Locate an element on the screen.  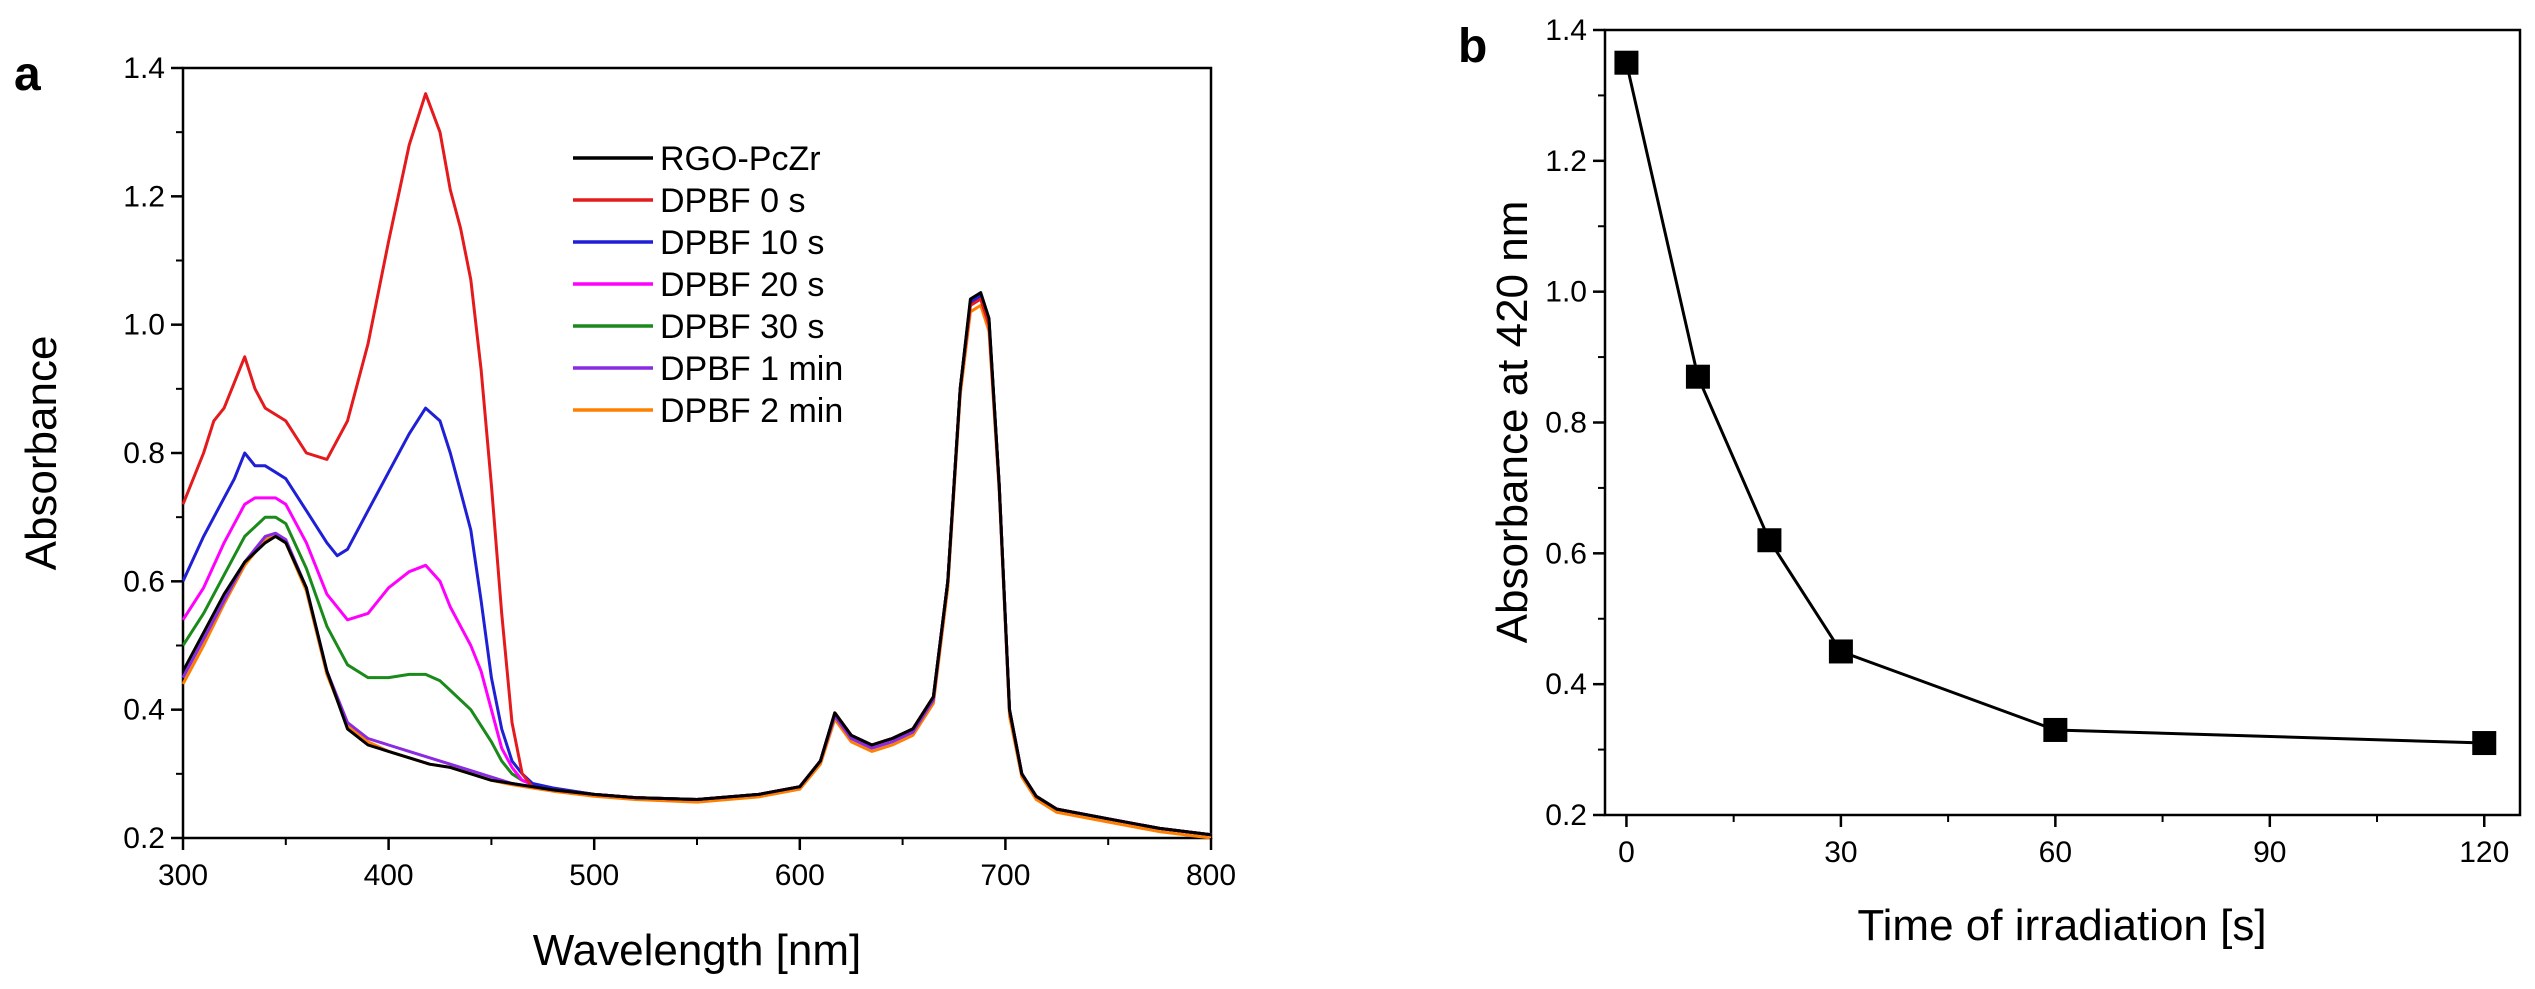
panel-b-y-tick-label: 0.4 is located at coordinates (1566, 684).